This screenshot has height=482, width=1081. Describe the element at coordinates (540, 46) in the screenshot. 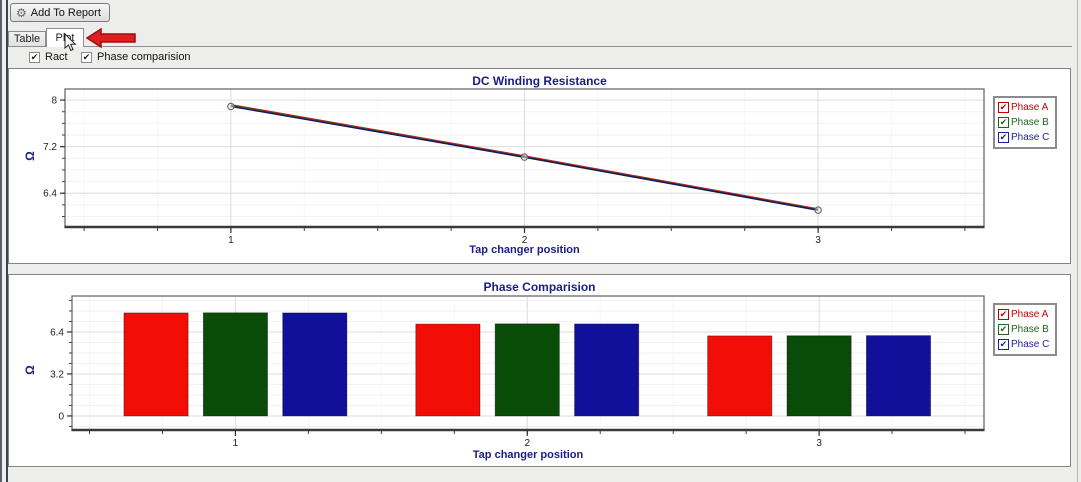

I see `tabstrip-baseline` at that location.